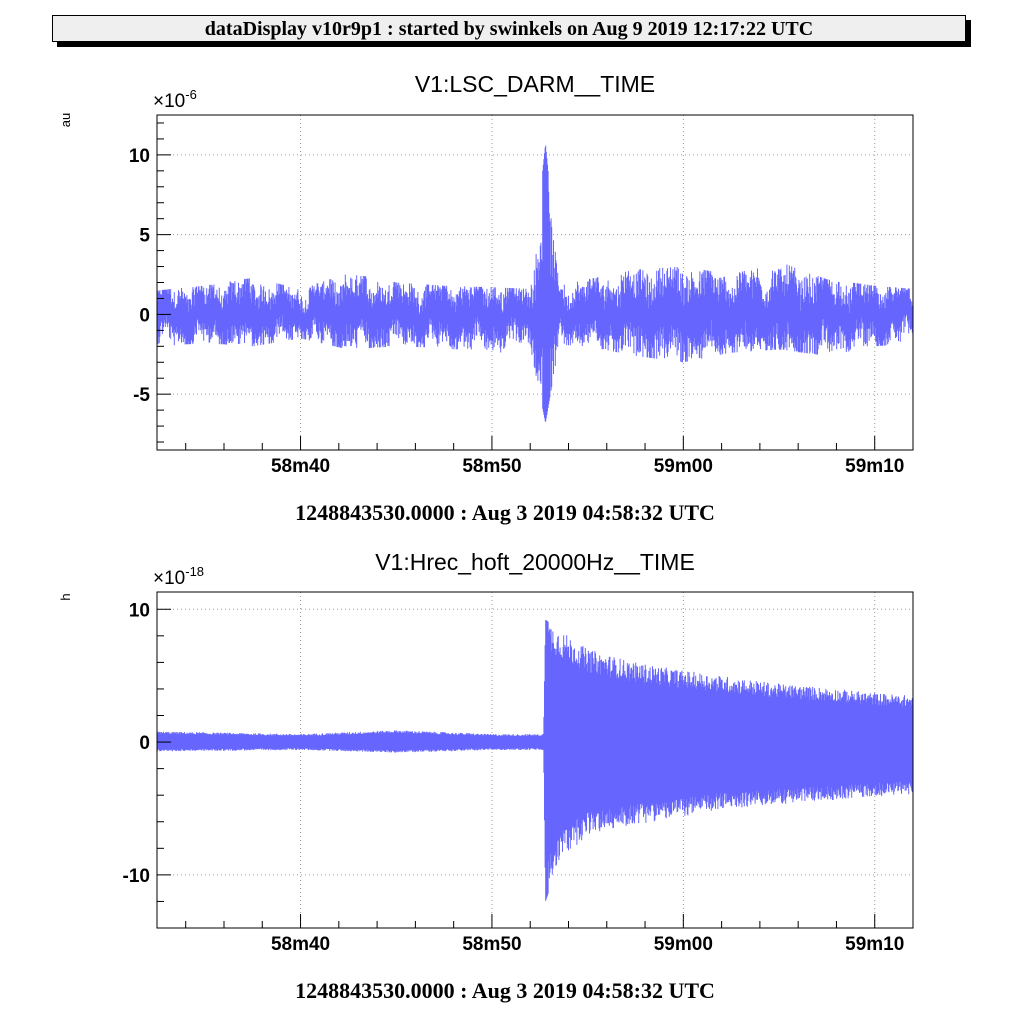  What do you see at coordinates (144, 315) in the screenshot?
I see `chart1-ytick-label-2: 0` at bounding box center [144, 315].